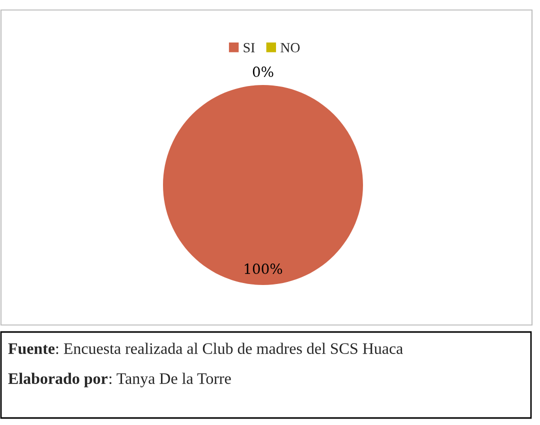  Describe the element at coordinates (263, 269) in the screenshot. I see `data-label: 100%` at that location.